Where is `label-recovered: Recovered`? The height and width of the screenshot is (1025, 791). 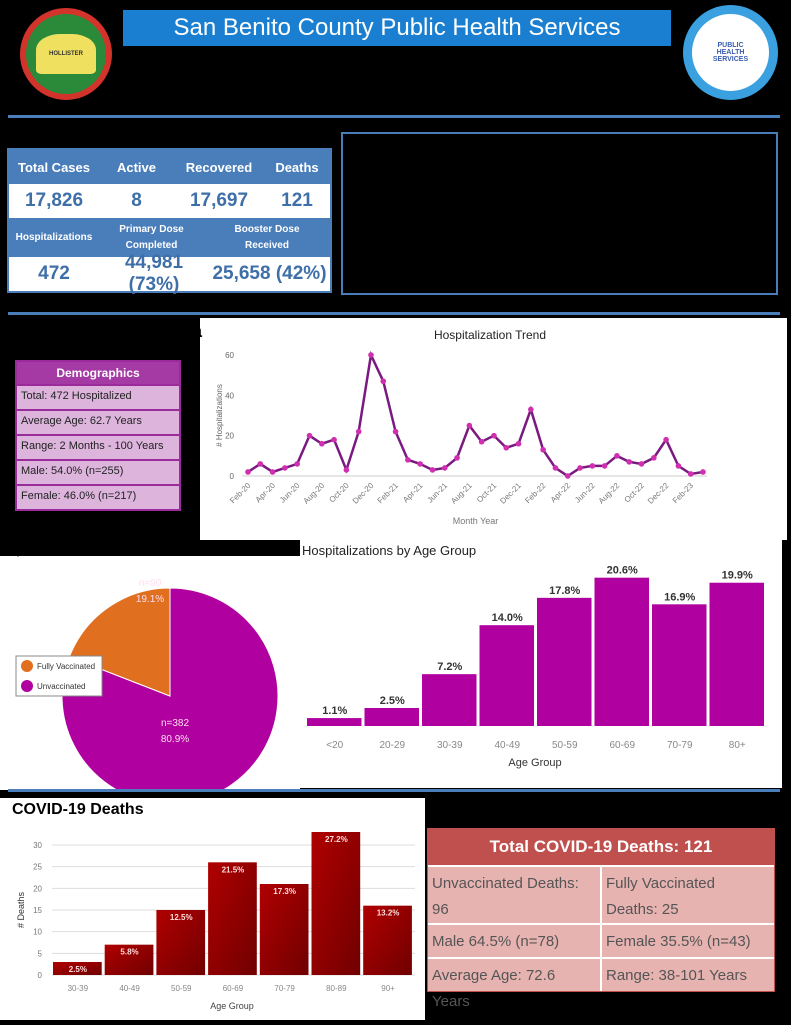 label-recovered: Recovered is located at coordinates (219, 167).